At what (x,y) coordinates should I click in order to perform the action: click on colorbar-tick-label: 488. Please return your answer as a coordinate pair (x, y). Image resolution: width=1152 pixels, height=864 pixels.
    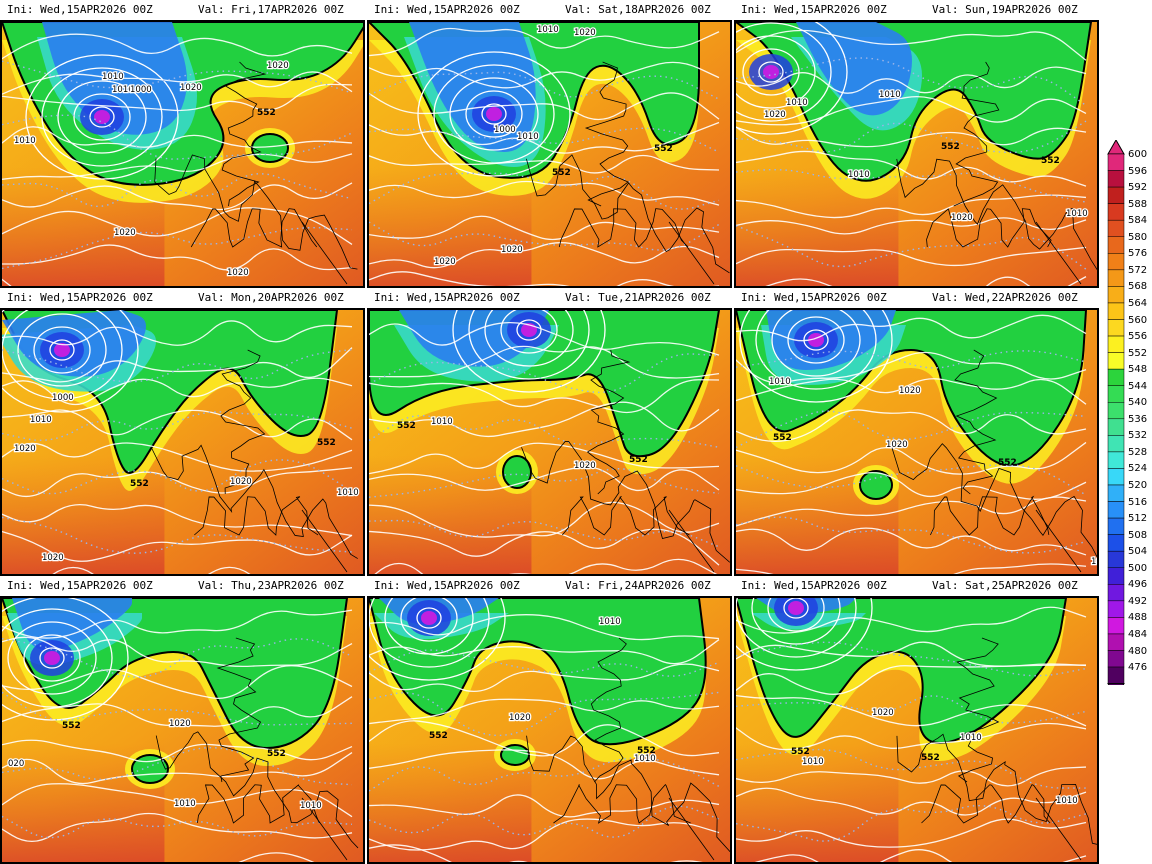
    Looking at the image, I should click on (1138, 618).